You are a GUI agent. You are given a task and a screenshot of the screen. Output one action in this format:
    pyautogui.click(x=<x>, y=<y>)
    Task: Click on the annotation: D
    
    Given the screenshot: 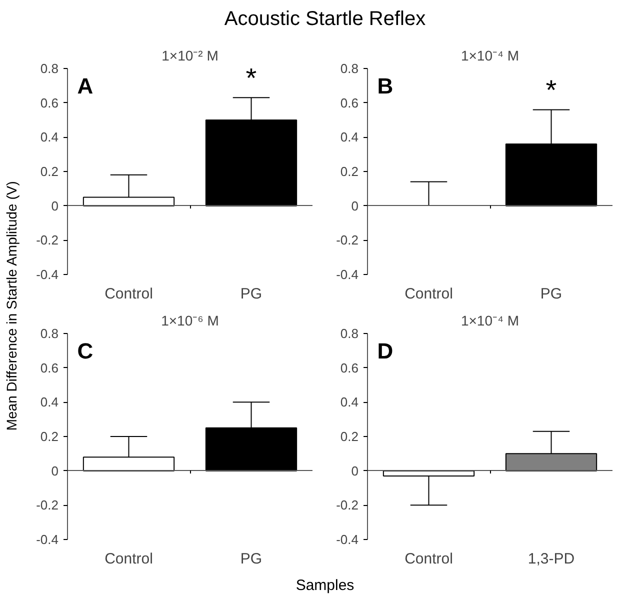 What is the action you would take?
    pyautogui.click(x=385, y=351)
    